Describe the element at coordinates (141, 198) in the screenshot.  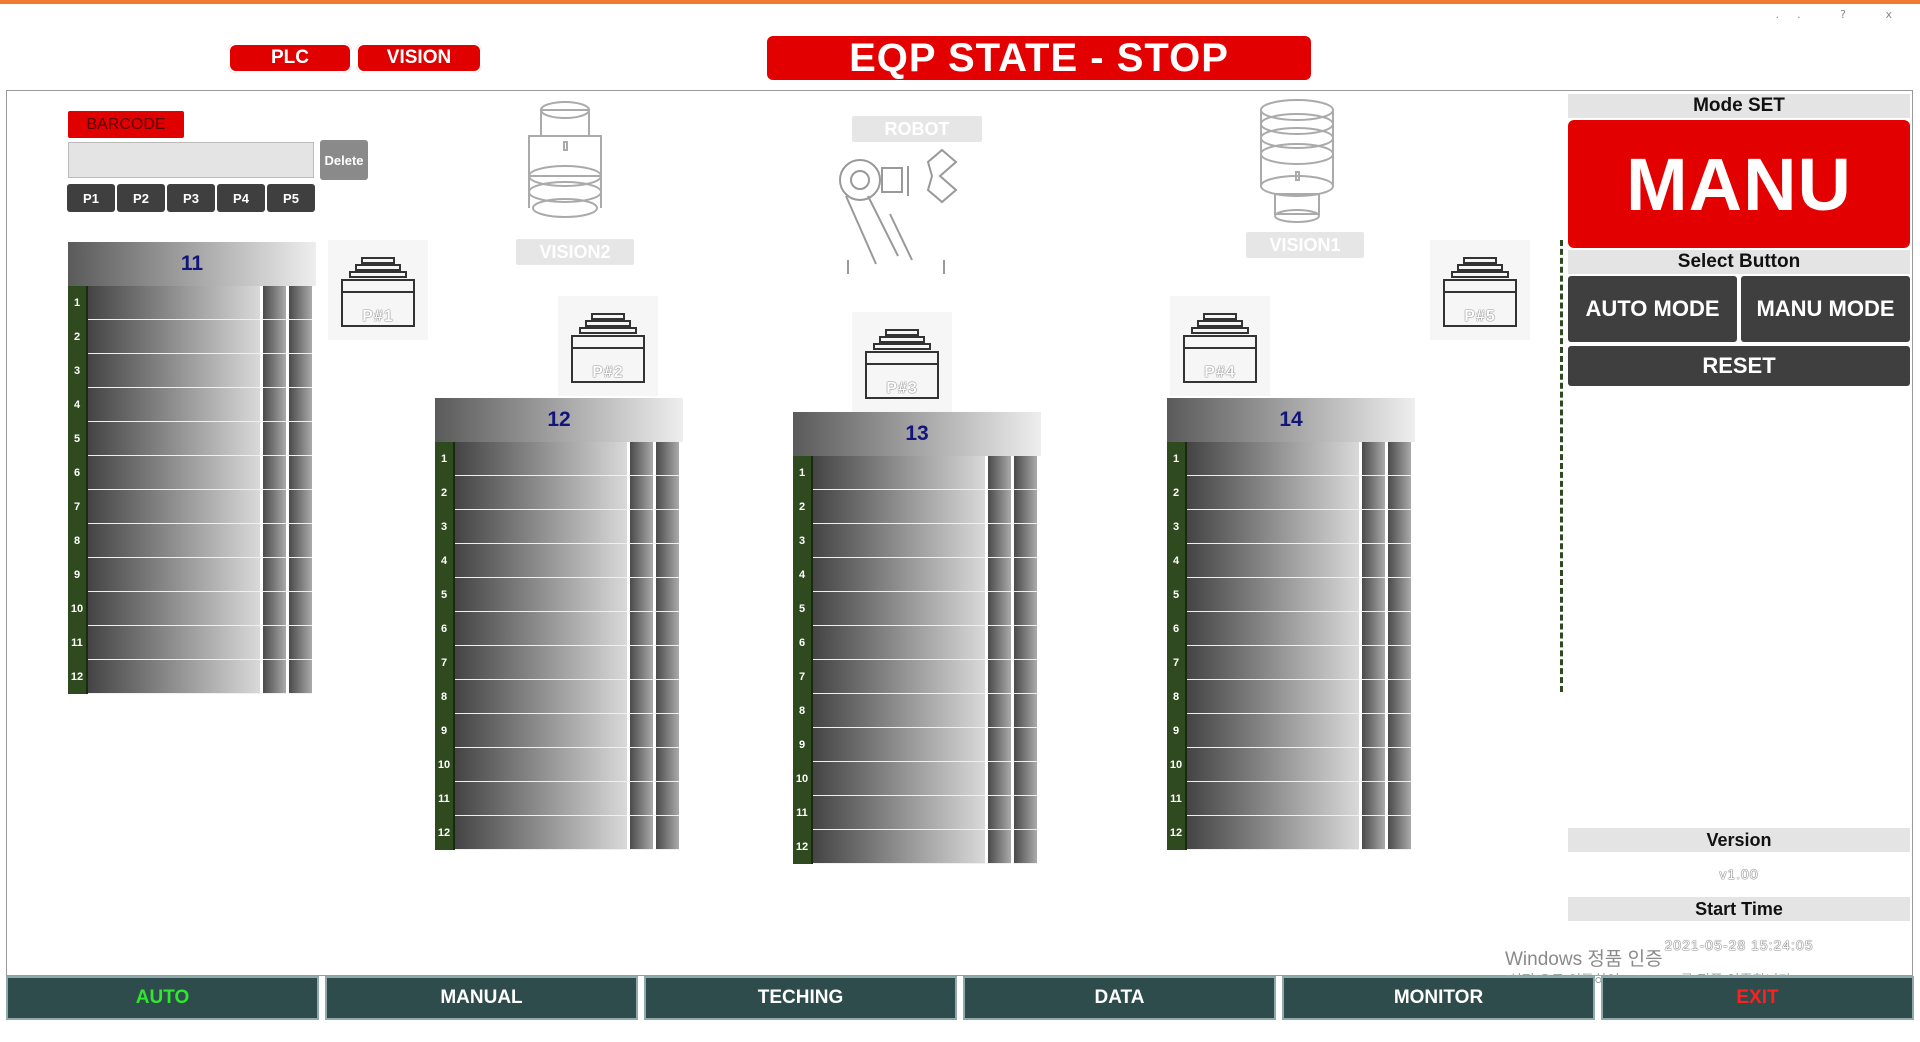
I see `preset-button-p2: P2` at that location.